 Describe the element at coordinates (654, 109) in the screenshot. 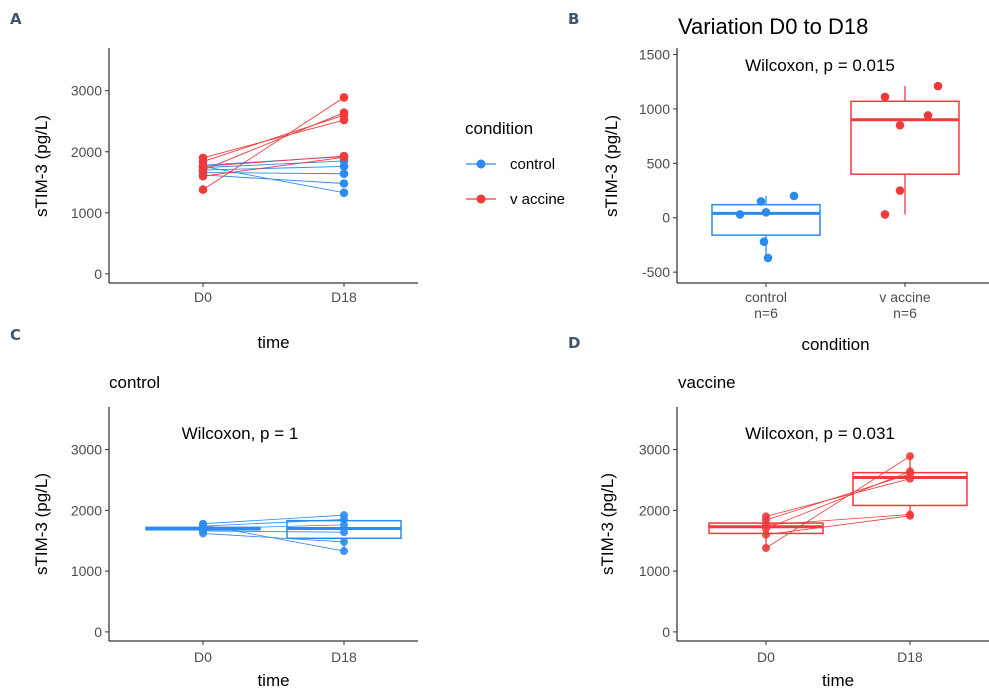

I see `panel-b-y-tick-label: 1000` at that location.